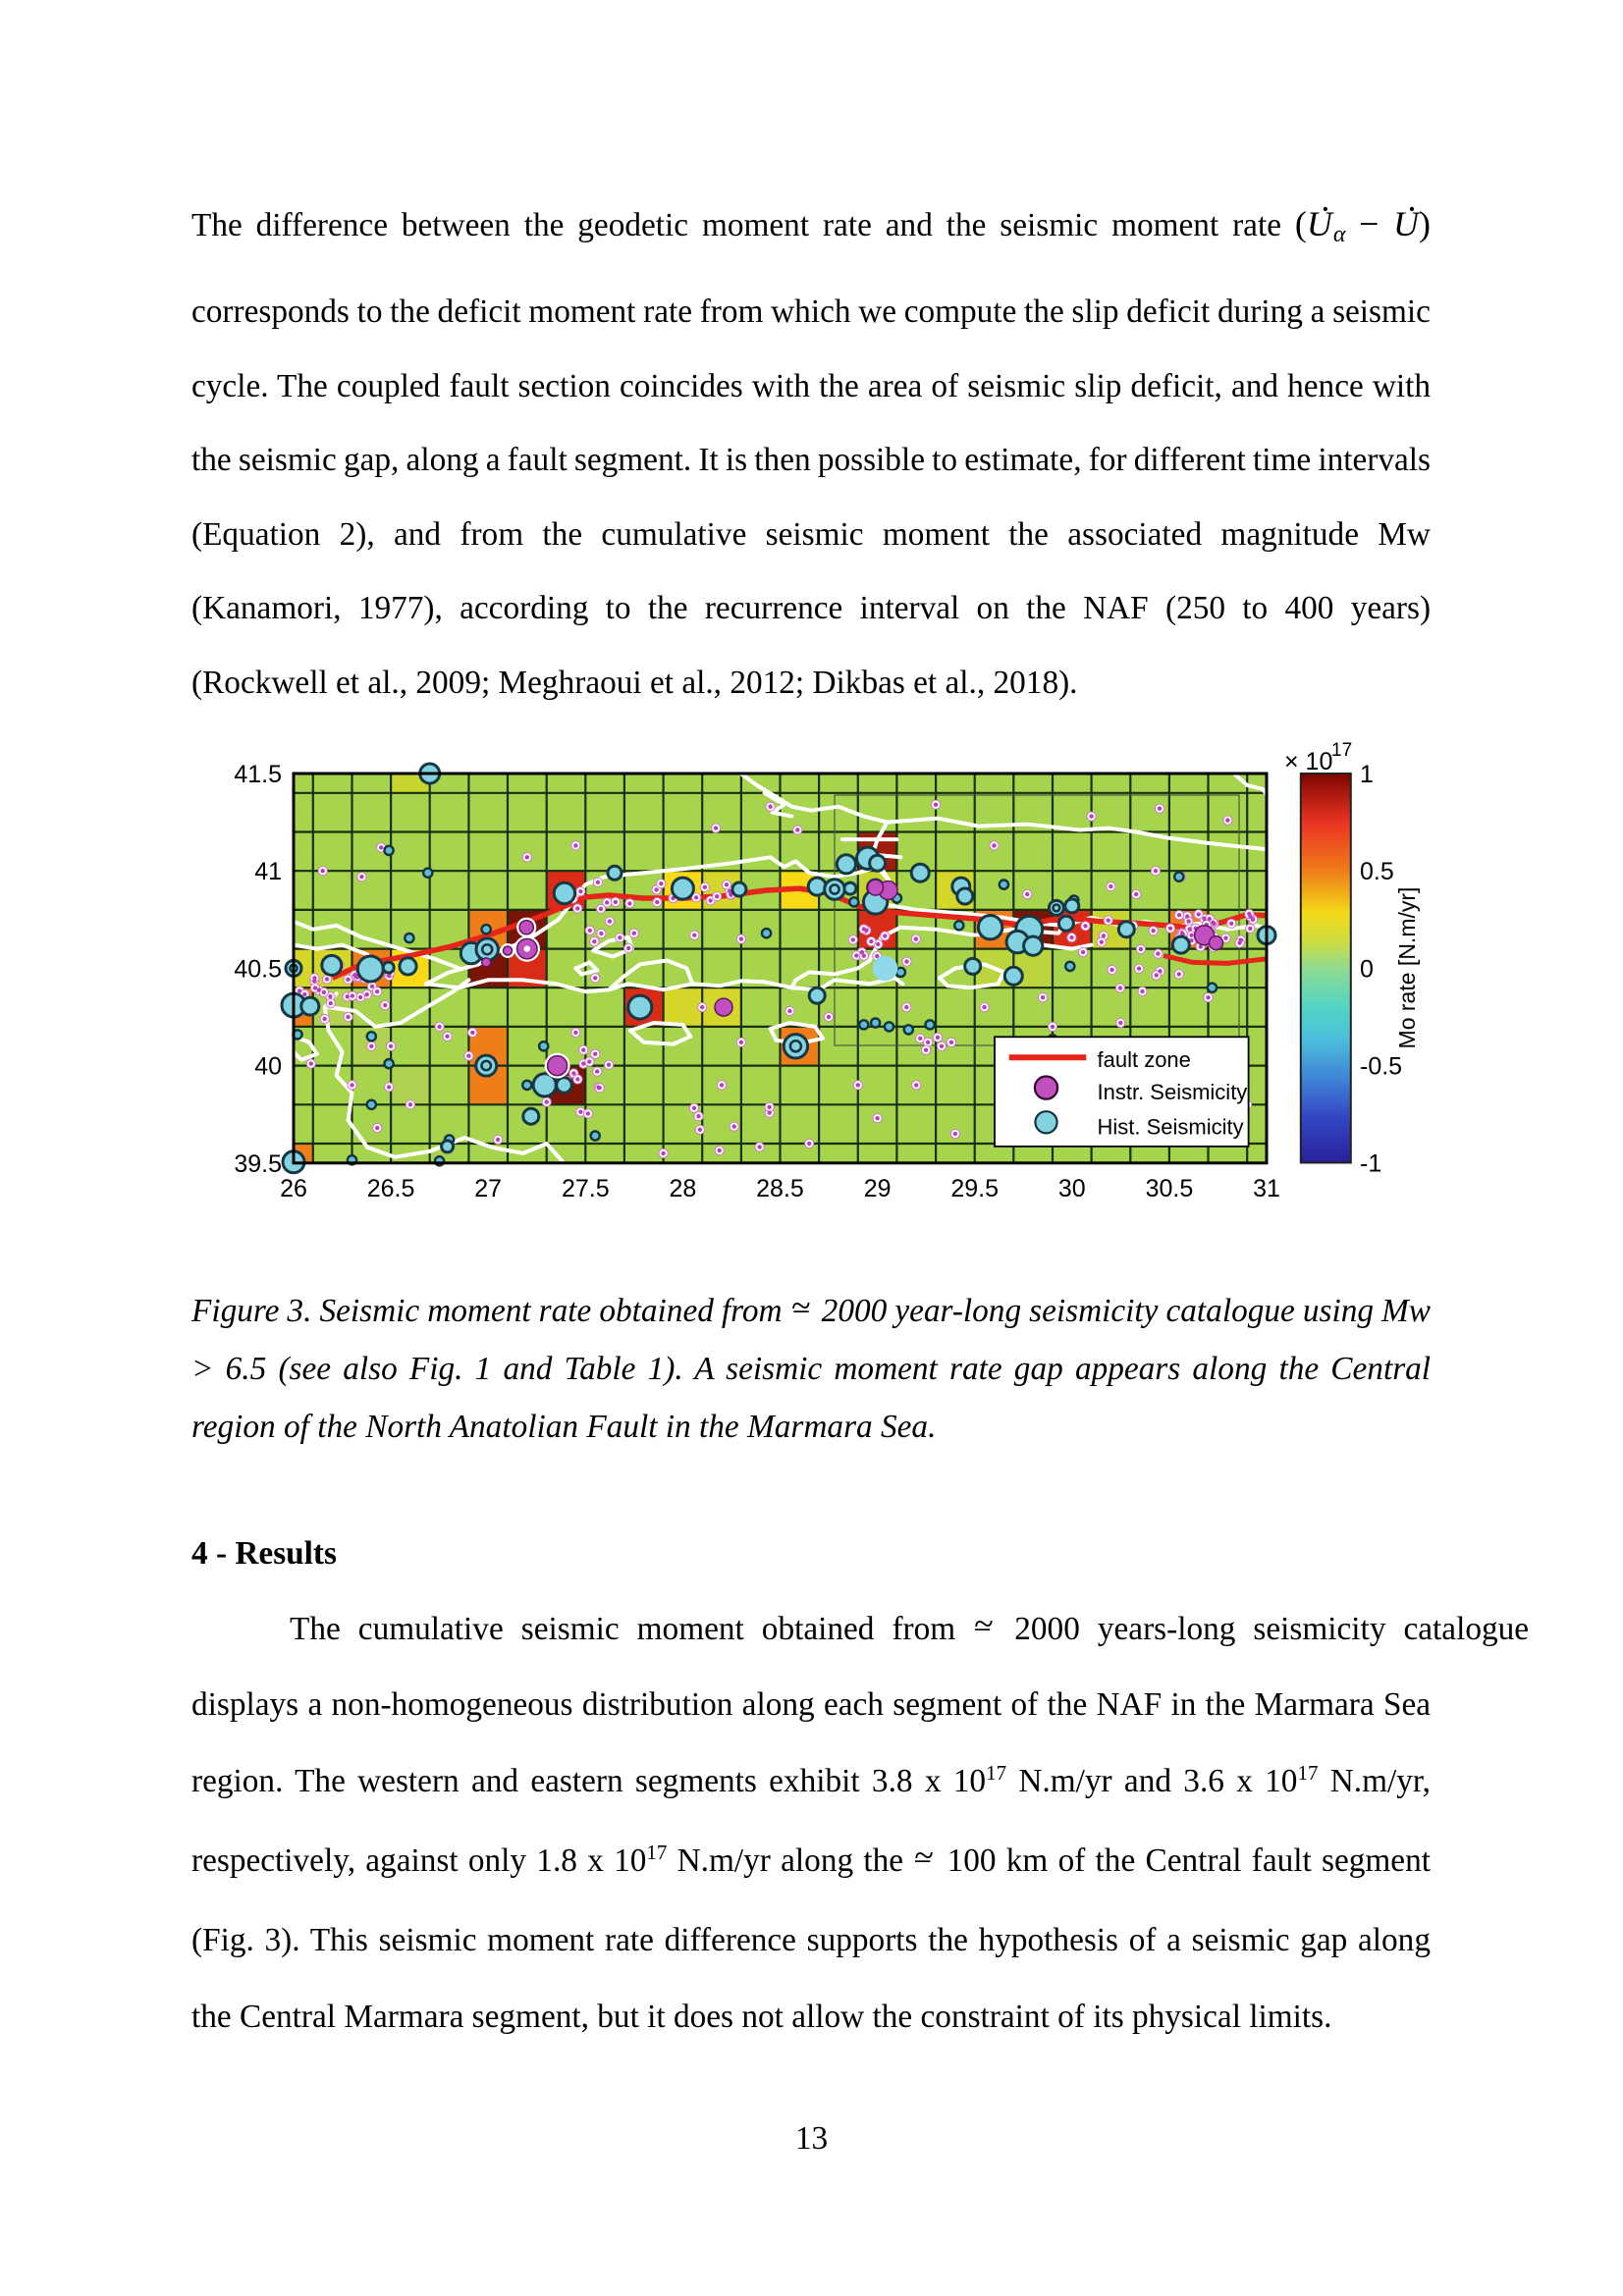  I want to click on svg-text: 0.5, so click(1377, 871).